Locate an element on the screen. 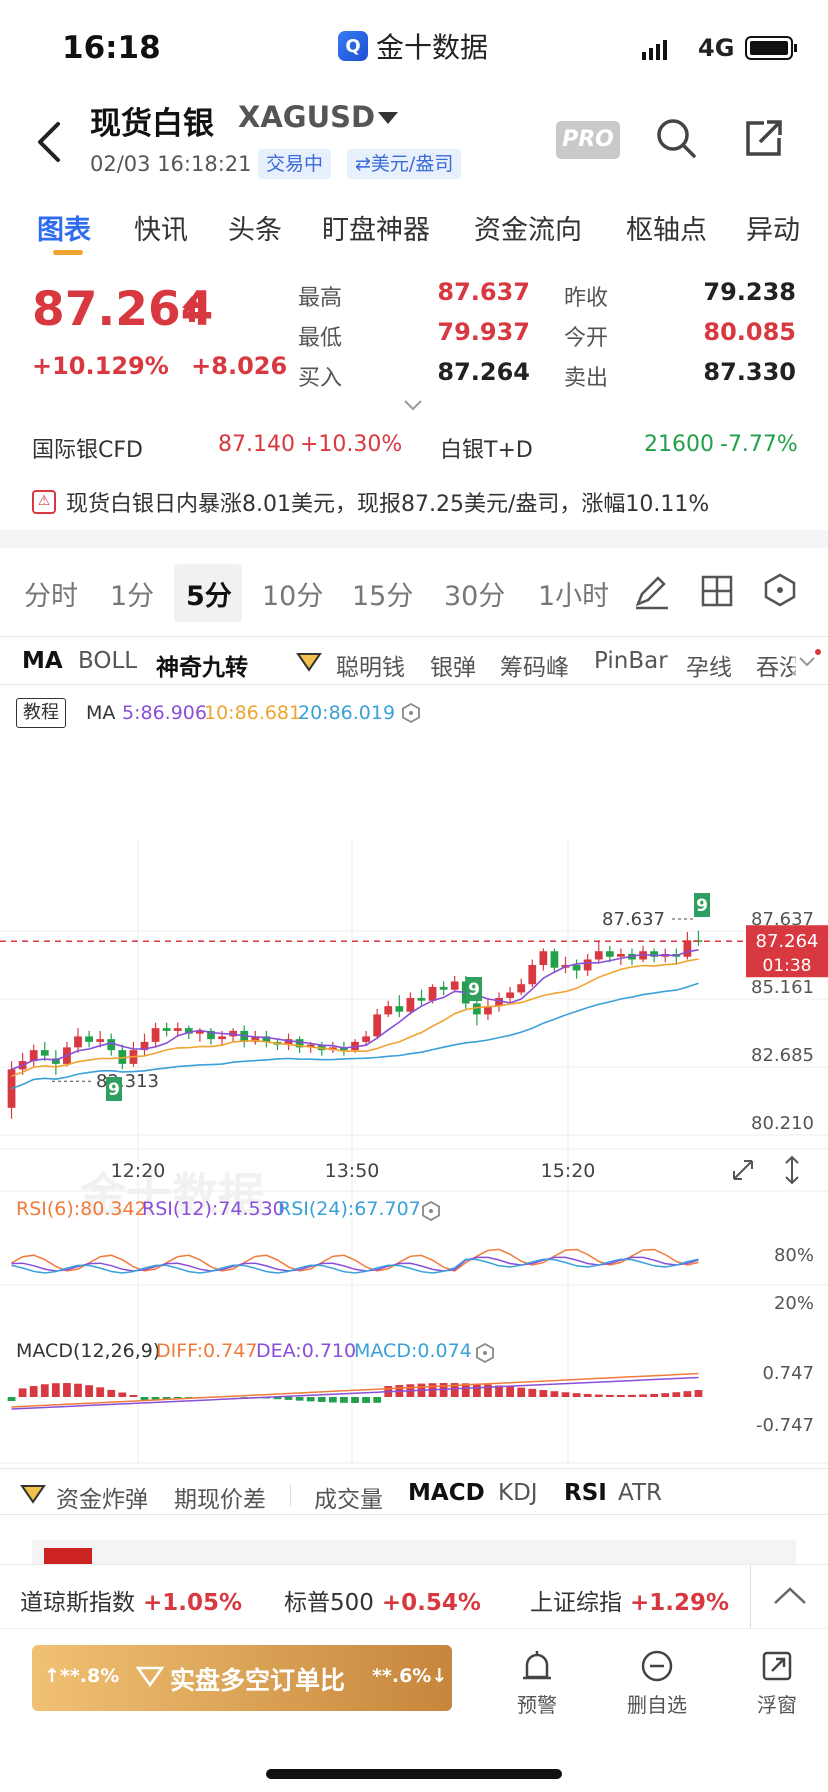  macd-settings-icon is located at coordinates (485, 1353).